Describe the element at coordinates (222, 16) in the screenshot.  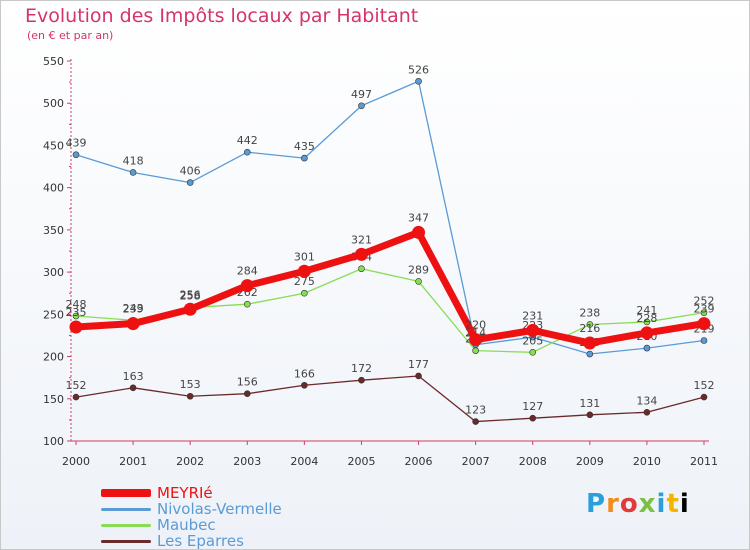
I see `chart-title: Evolution des Impôts locaux par Habitant` at that location.